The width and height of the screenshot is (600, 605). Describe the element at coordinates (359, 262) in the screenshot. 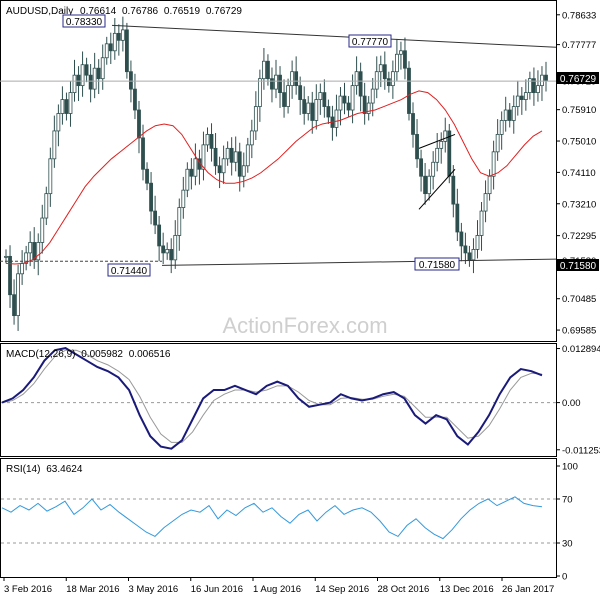

I see `support-trendline` at that location.